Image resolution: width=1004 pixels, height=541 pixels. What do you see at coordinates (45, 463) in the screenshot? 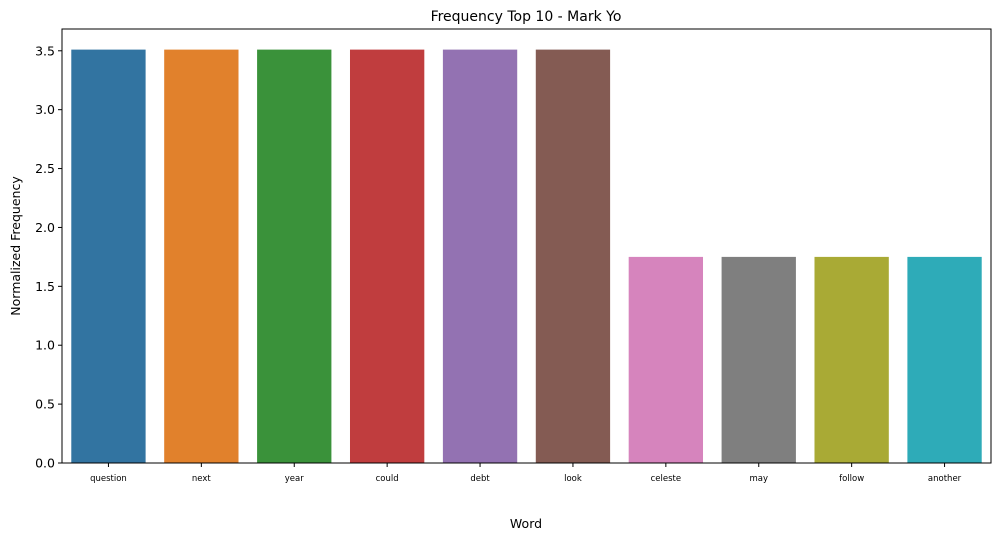
I see `y-tick-label: 0.0` at bounding box center [45, 463].